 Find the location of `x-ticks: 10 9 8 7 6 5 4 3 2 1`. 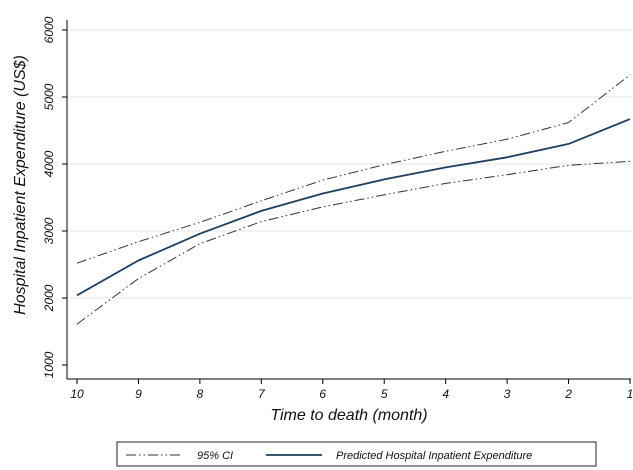

x-ticks: 10 9 8 7 6 5 4 3 2 1 is located at coordinates (351, 390).